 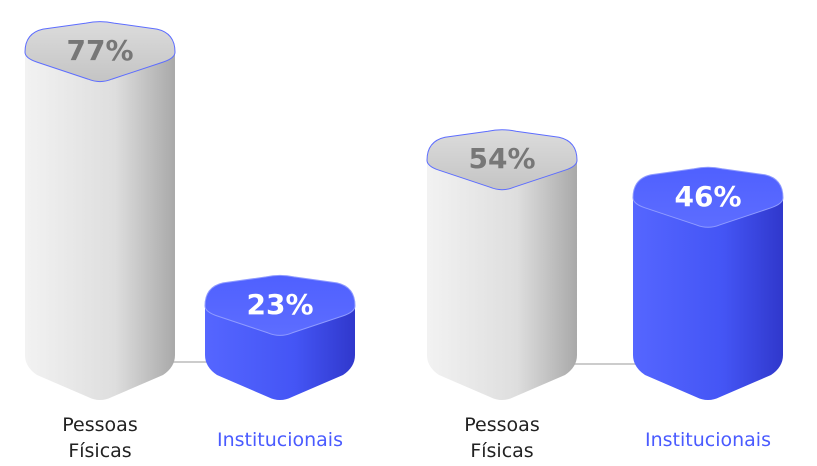 I want to click on value-label: 54%, so click(x=501, y=158).